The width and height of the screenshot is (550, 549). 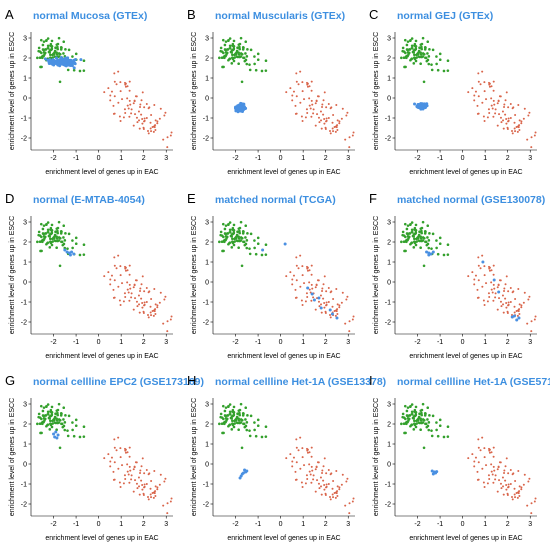 What do you see at coordinates (25, 424) in the screenshot?
I see `y-tick-label: 2` at bounding box center [25, 424].